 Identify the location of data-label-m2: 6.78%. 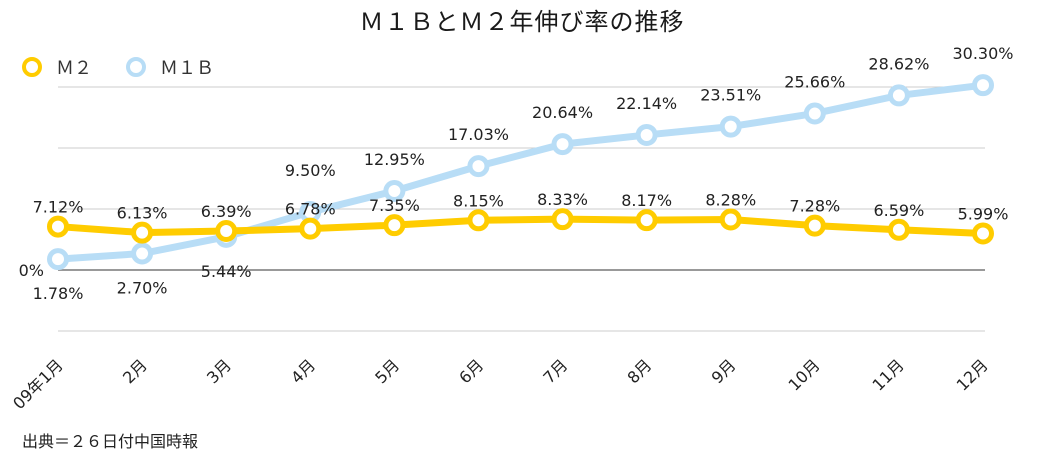
(310, 209).